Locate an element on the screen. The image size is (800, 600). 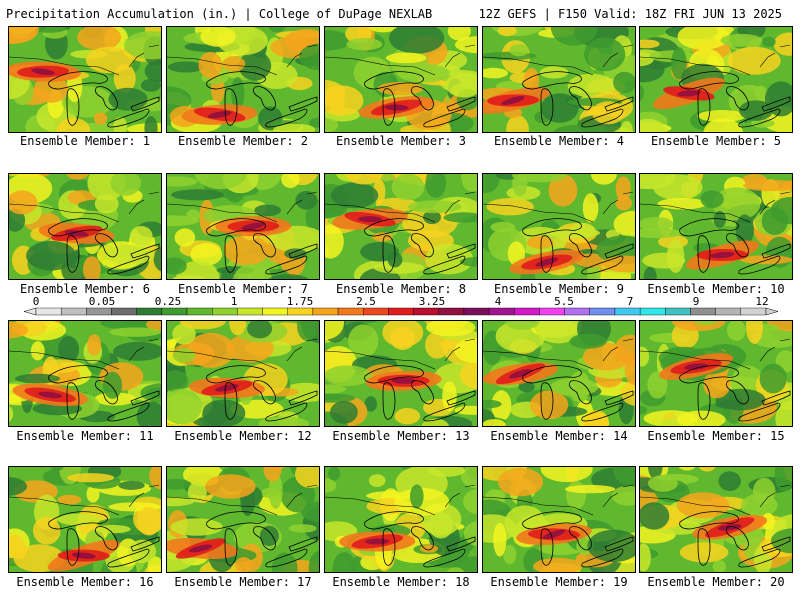
member-caption: Ensemble Member: 16 is located at coordinates (85, 582).